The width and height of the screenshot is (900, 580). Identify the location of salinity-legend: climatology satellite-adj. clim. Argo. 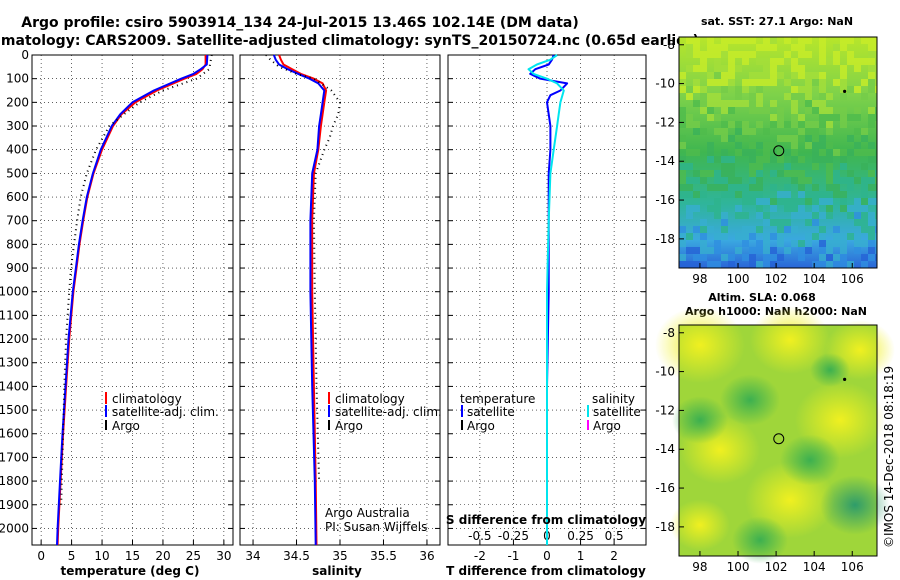
(385, 412).